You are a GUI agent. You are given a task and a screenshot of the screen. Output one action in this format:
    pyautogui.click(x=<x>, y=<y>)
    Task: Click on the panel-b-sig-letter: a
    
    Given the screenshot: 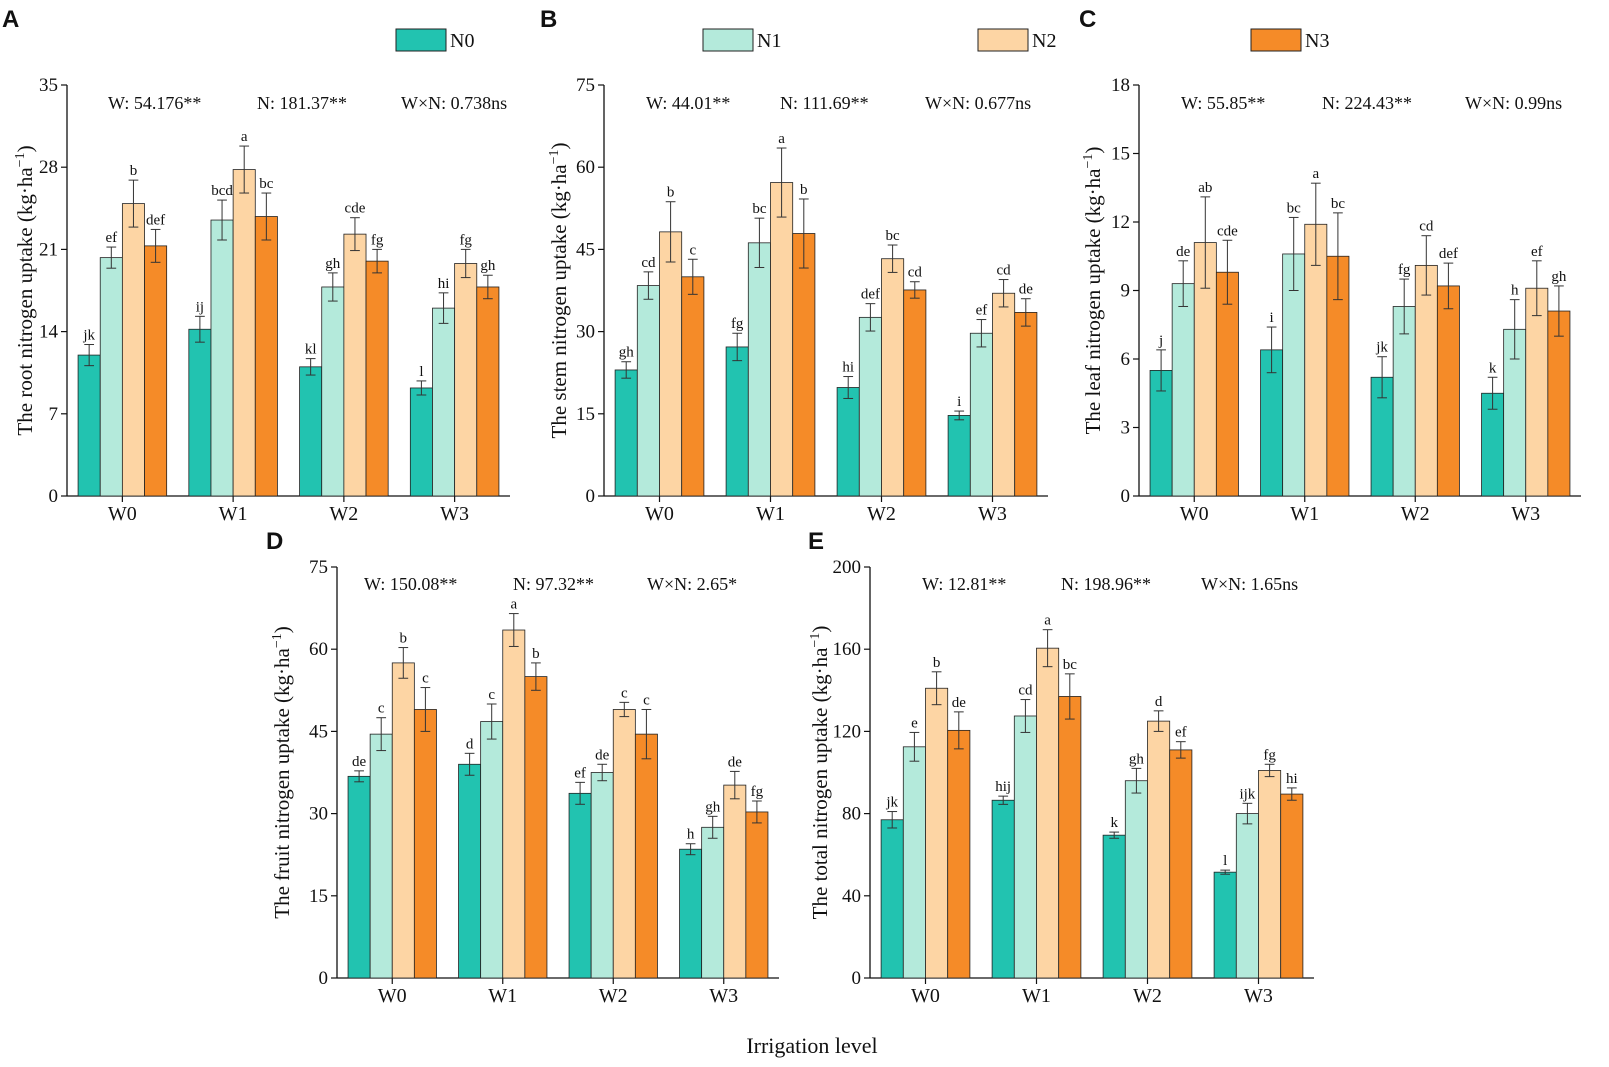 What is the action you would take?
    pyautogui.click(x=781, y=139)
    